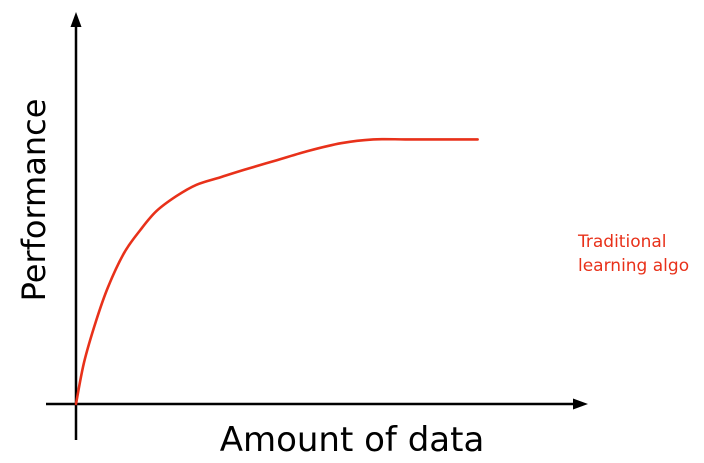 Image resolution: width=704 pixels, height=463 pixels. What do you see at coordinates (34, 200) in the screenshot?
I see `y-axis-label: Performance` at bounding box center [34, 200].